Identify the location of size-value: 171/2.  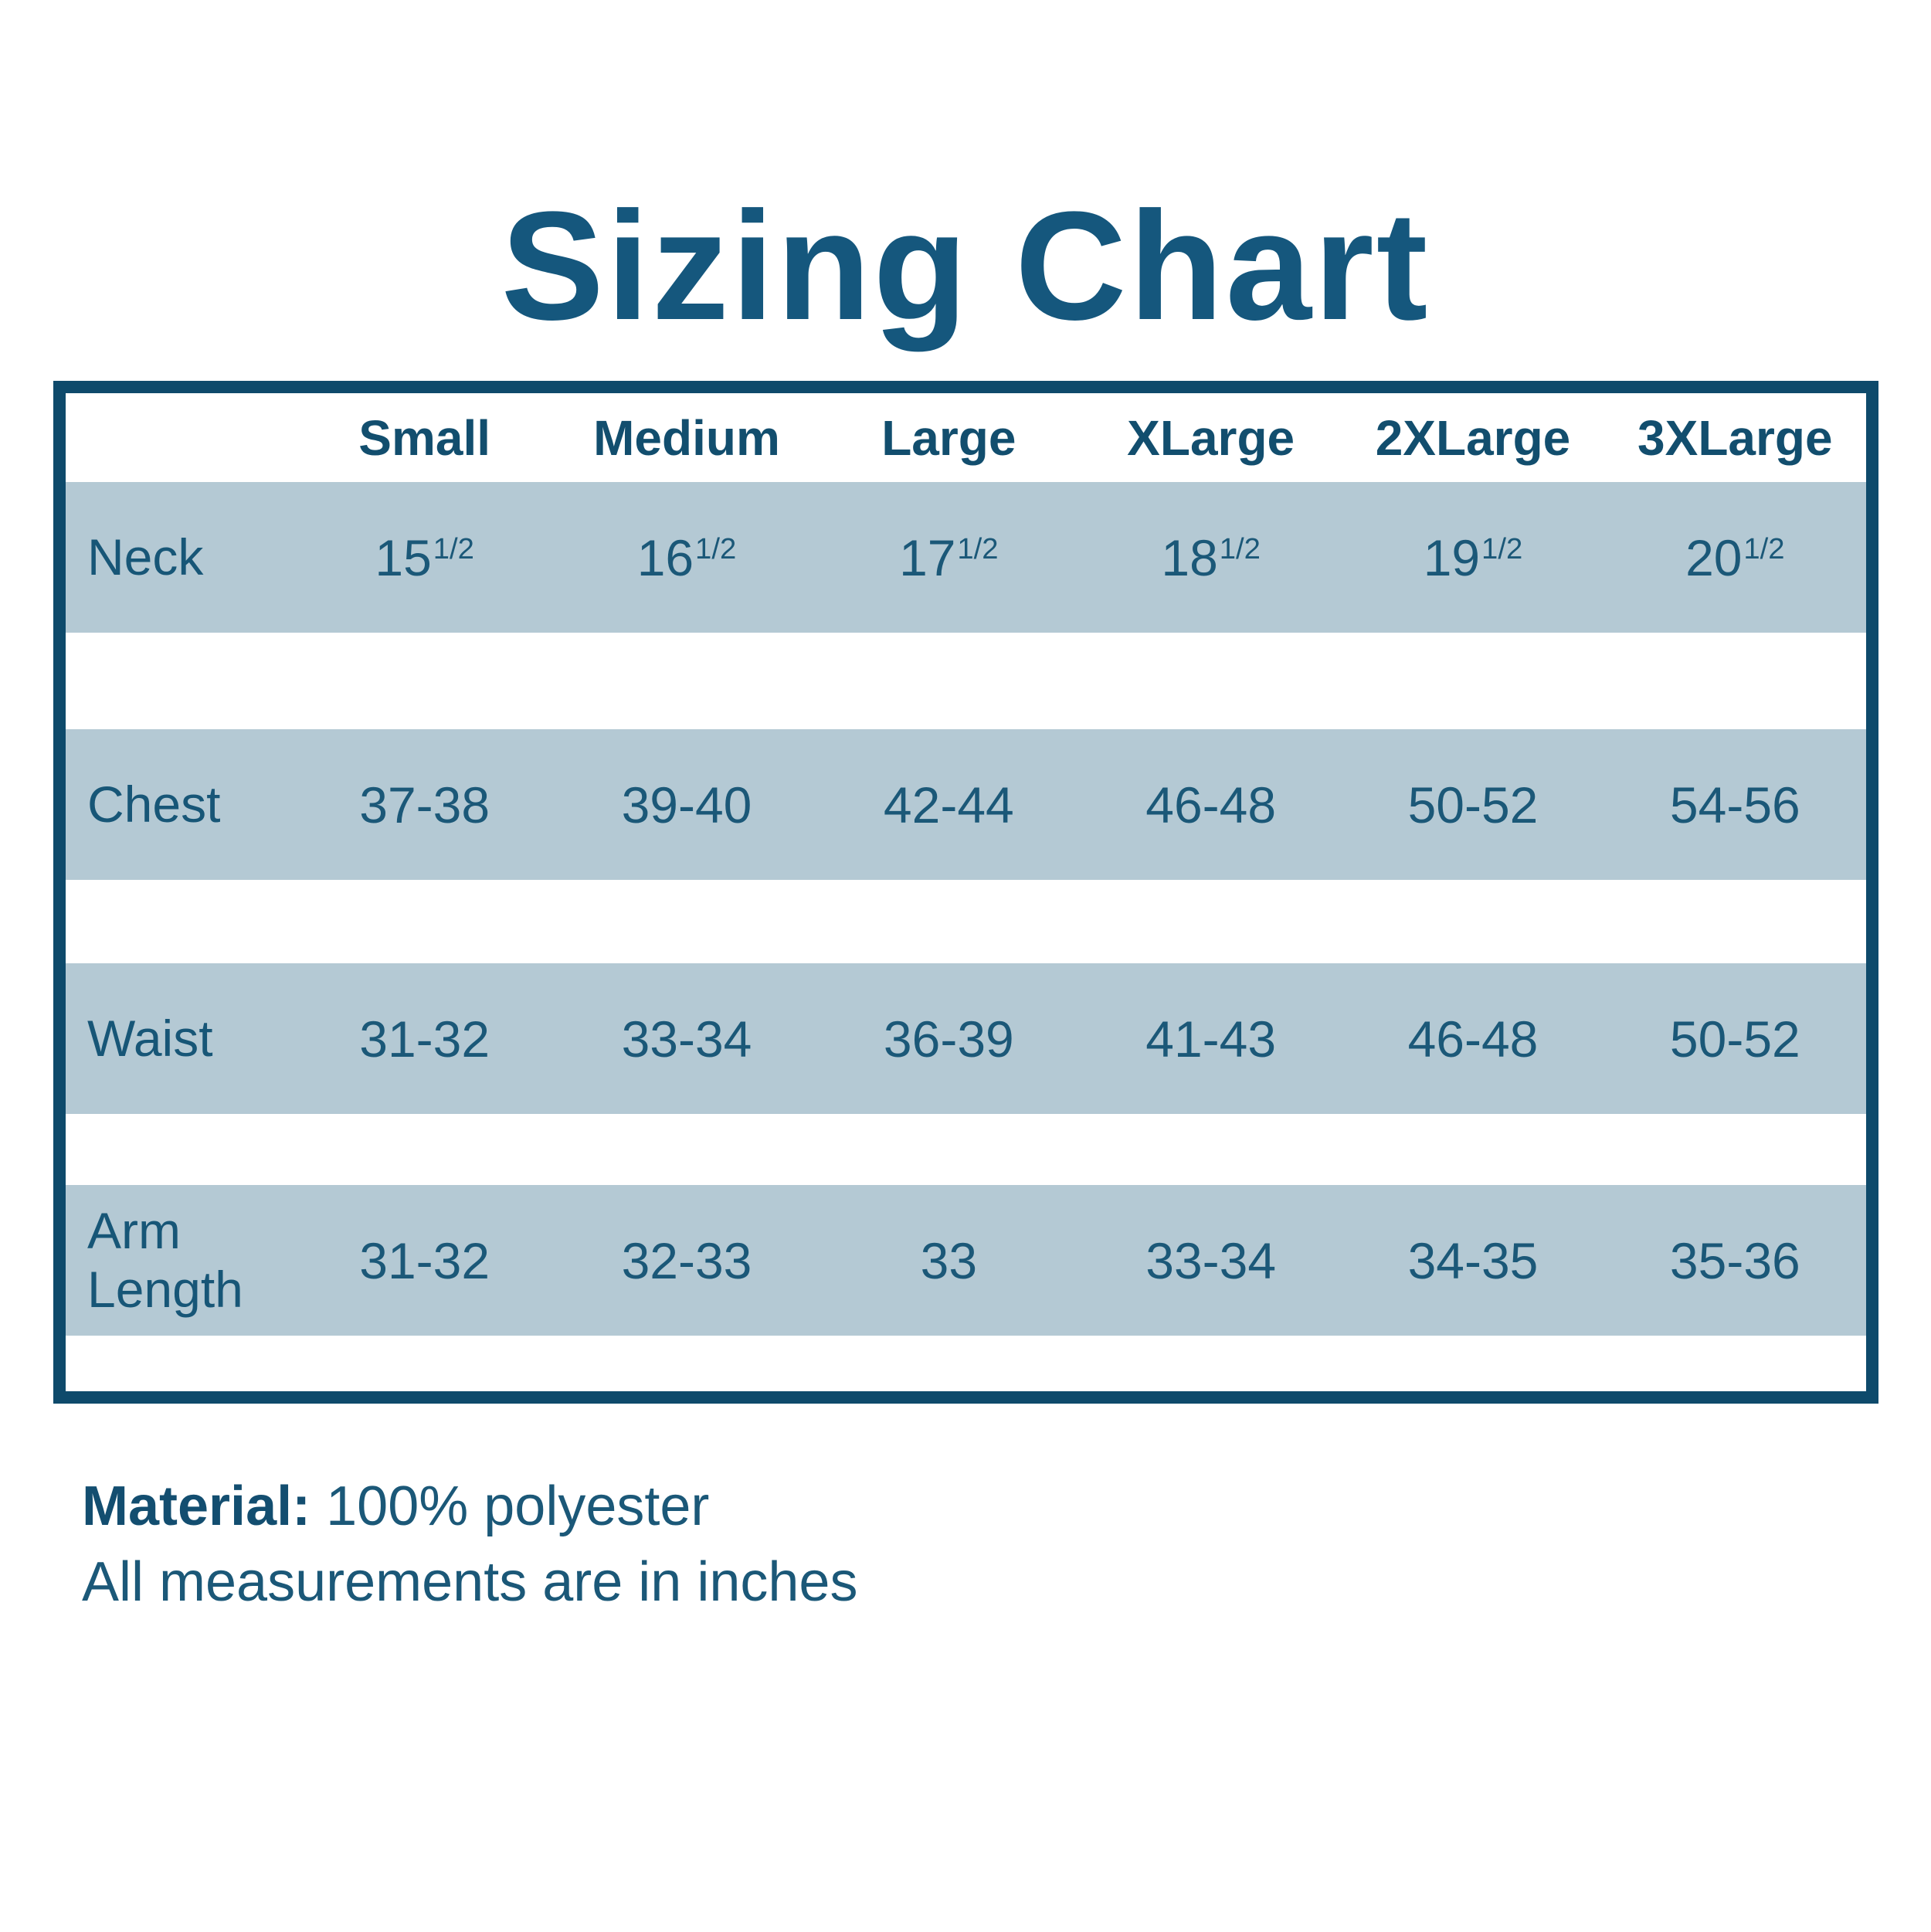
(949, 557).